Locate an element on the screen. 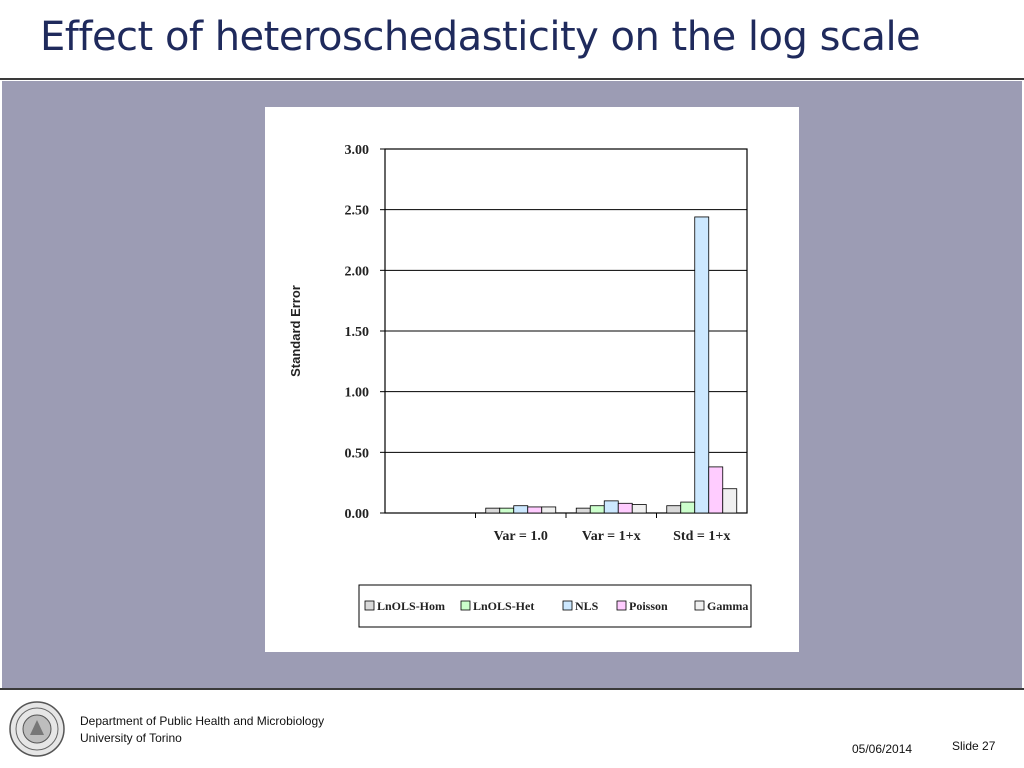 The width and height of the screenshot is (1024, 768). y-tick-label: 0.50 is located at coordinates (357, 453).